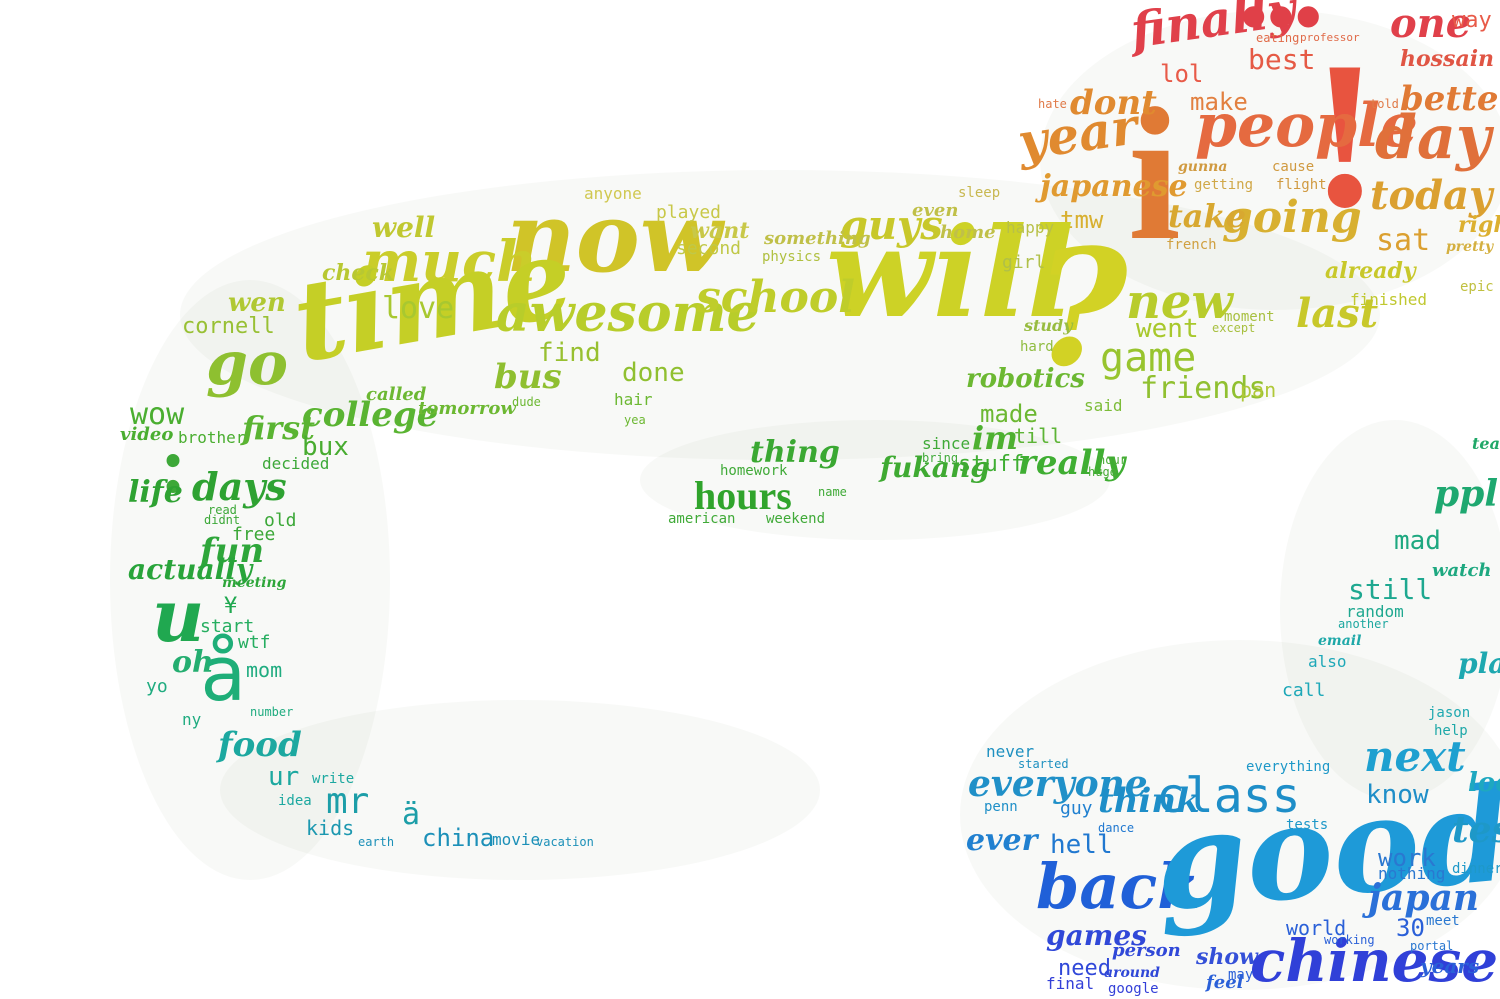 This screenshot has height=999, width=1500. What do you see at coordinates (1278, 38) in the screenshot?
I see `word-eating: eating` at bounding box center [1278, 38].